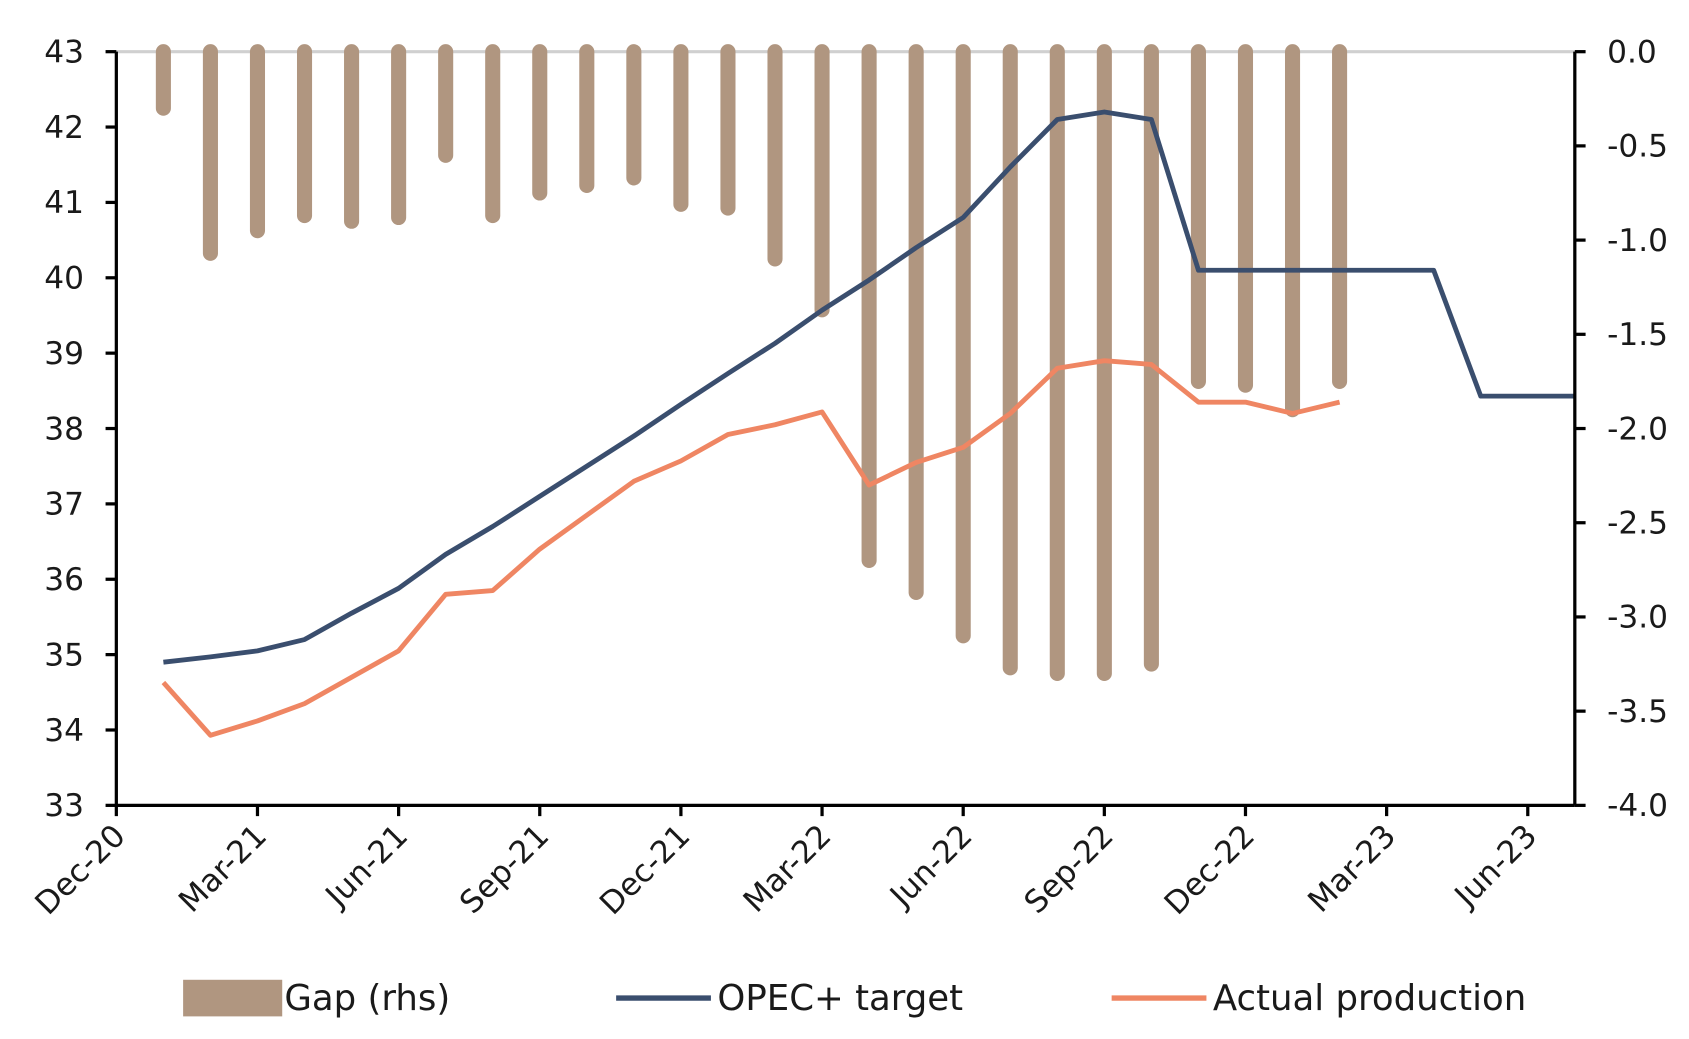 The image size is (1689, 1039). What do you see at coordinates (81, 870) in the screenshot?
I see `x-tick-label: Dec-20` at bounding box center [81, 870].